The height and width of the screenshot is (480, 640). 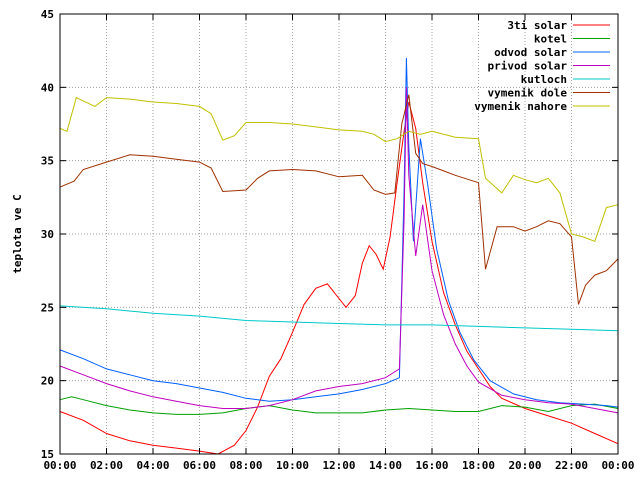 I want to click on y-tick-label: 15, so click(x=47, y=454).